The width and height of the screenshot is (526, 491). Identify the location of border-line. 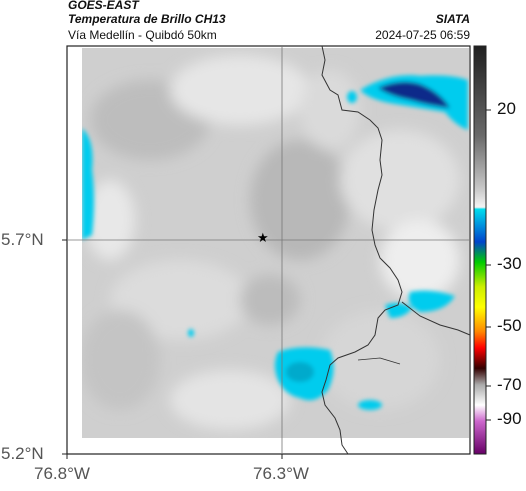
(362, 250).